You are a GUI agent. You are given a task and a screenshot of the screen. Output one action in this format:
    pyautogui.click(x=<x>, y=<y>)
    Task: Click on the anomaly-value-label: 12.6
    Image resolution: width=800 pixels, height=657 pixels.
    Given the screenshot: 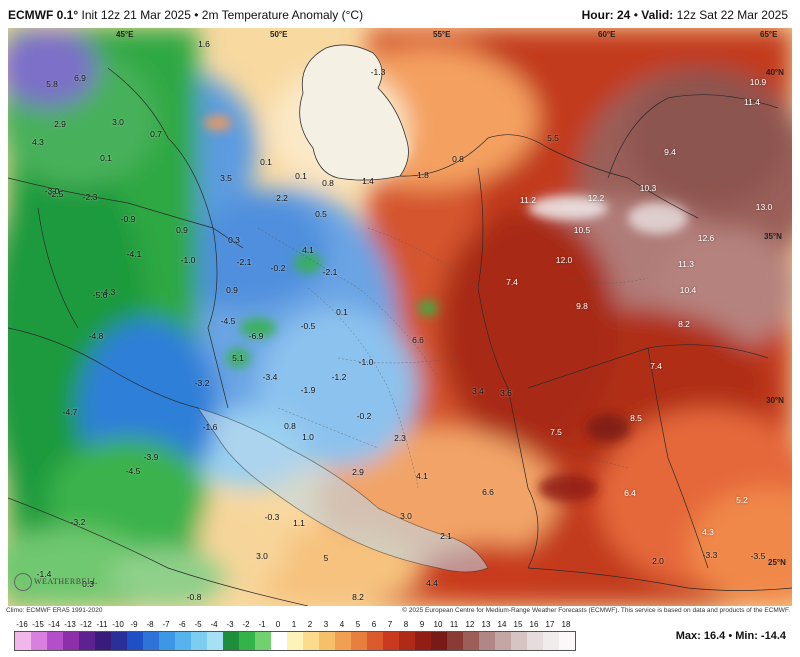 What is the action you would take?
    pyautogui.click(x=706, y=238)
    